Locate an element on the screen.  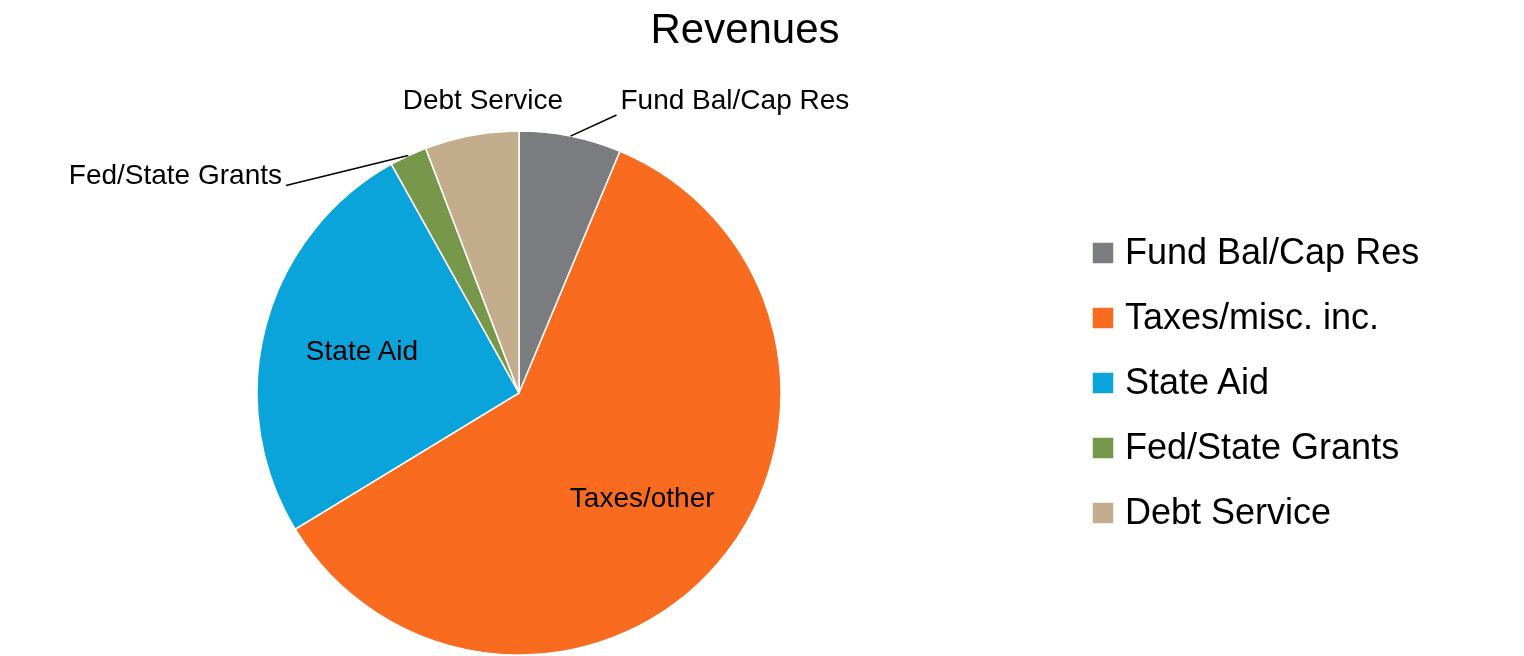
text: State Aid is located at coordinates (361, 350).